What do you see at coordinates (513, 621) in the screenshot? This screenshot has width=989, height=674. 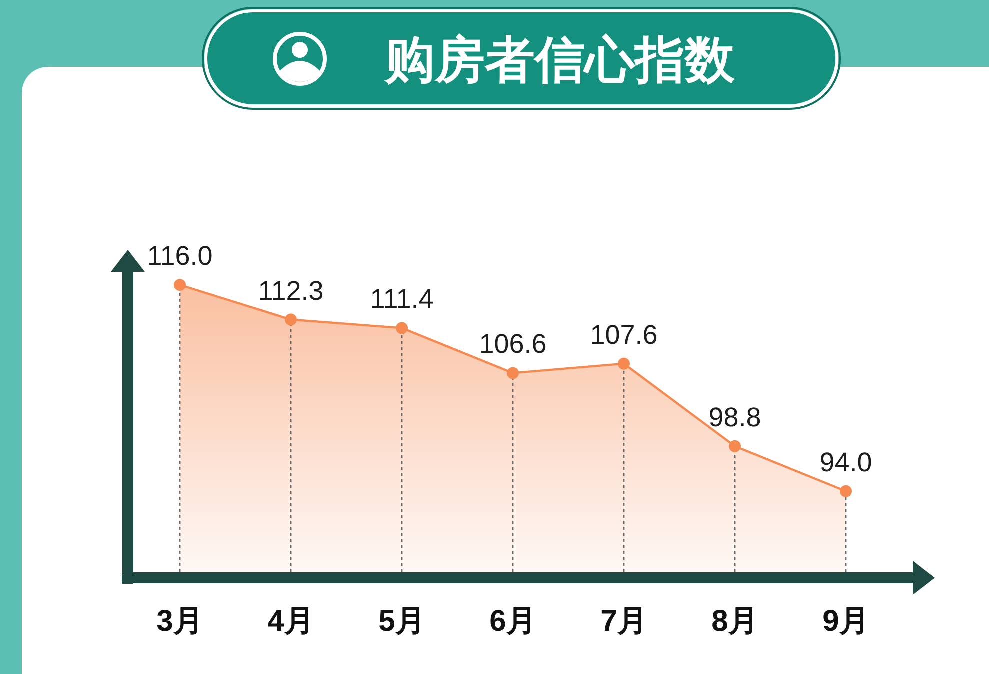 I see `x-tick-label: 6月` at bounding box center [513, 621].